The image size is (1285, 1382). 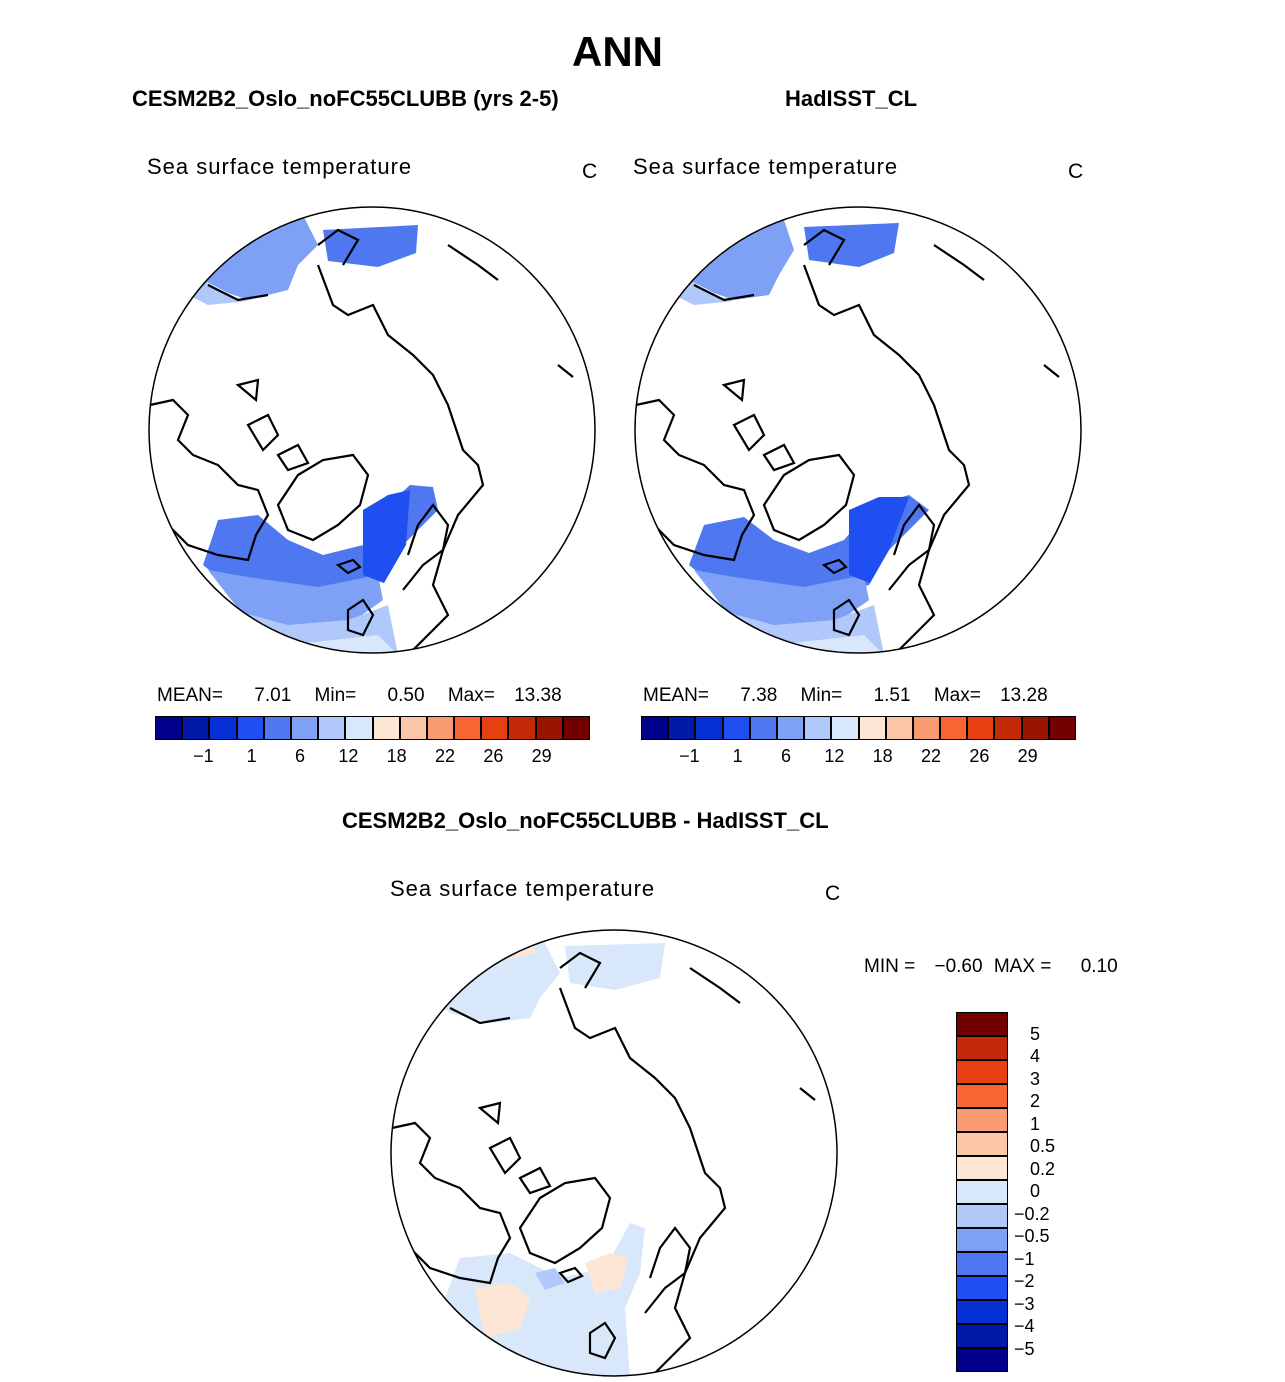 What do you see at coordinates (617, 51) in the screenshot?
I see `page-title: ANN` at bounding box center [617, 51].